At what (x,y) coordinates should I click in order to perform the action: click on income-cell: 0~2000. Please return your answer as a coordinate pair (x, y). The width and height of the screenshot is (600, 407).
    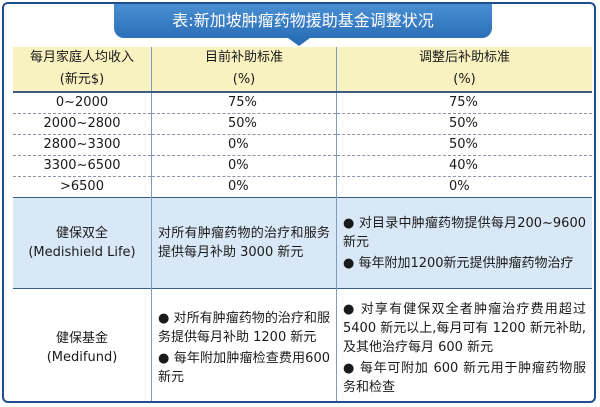
    Looking at the image, I should click on (82, 102).